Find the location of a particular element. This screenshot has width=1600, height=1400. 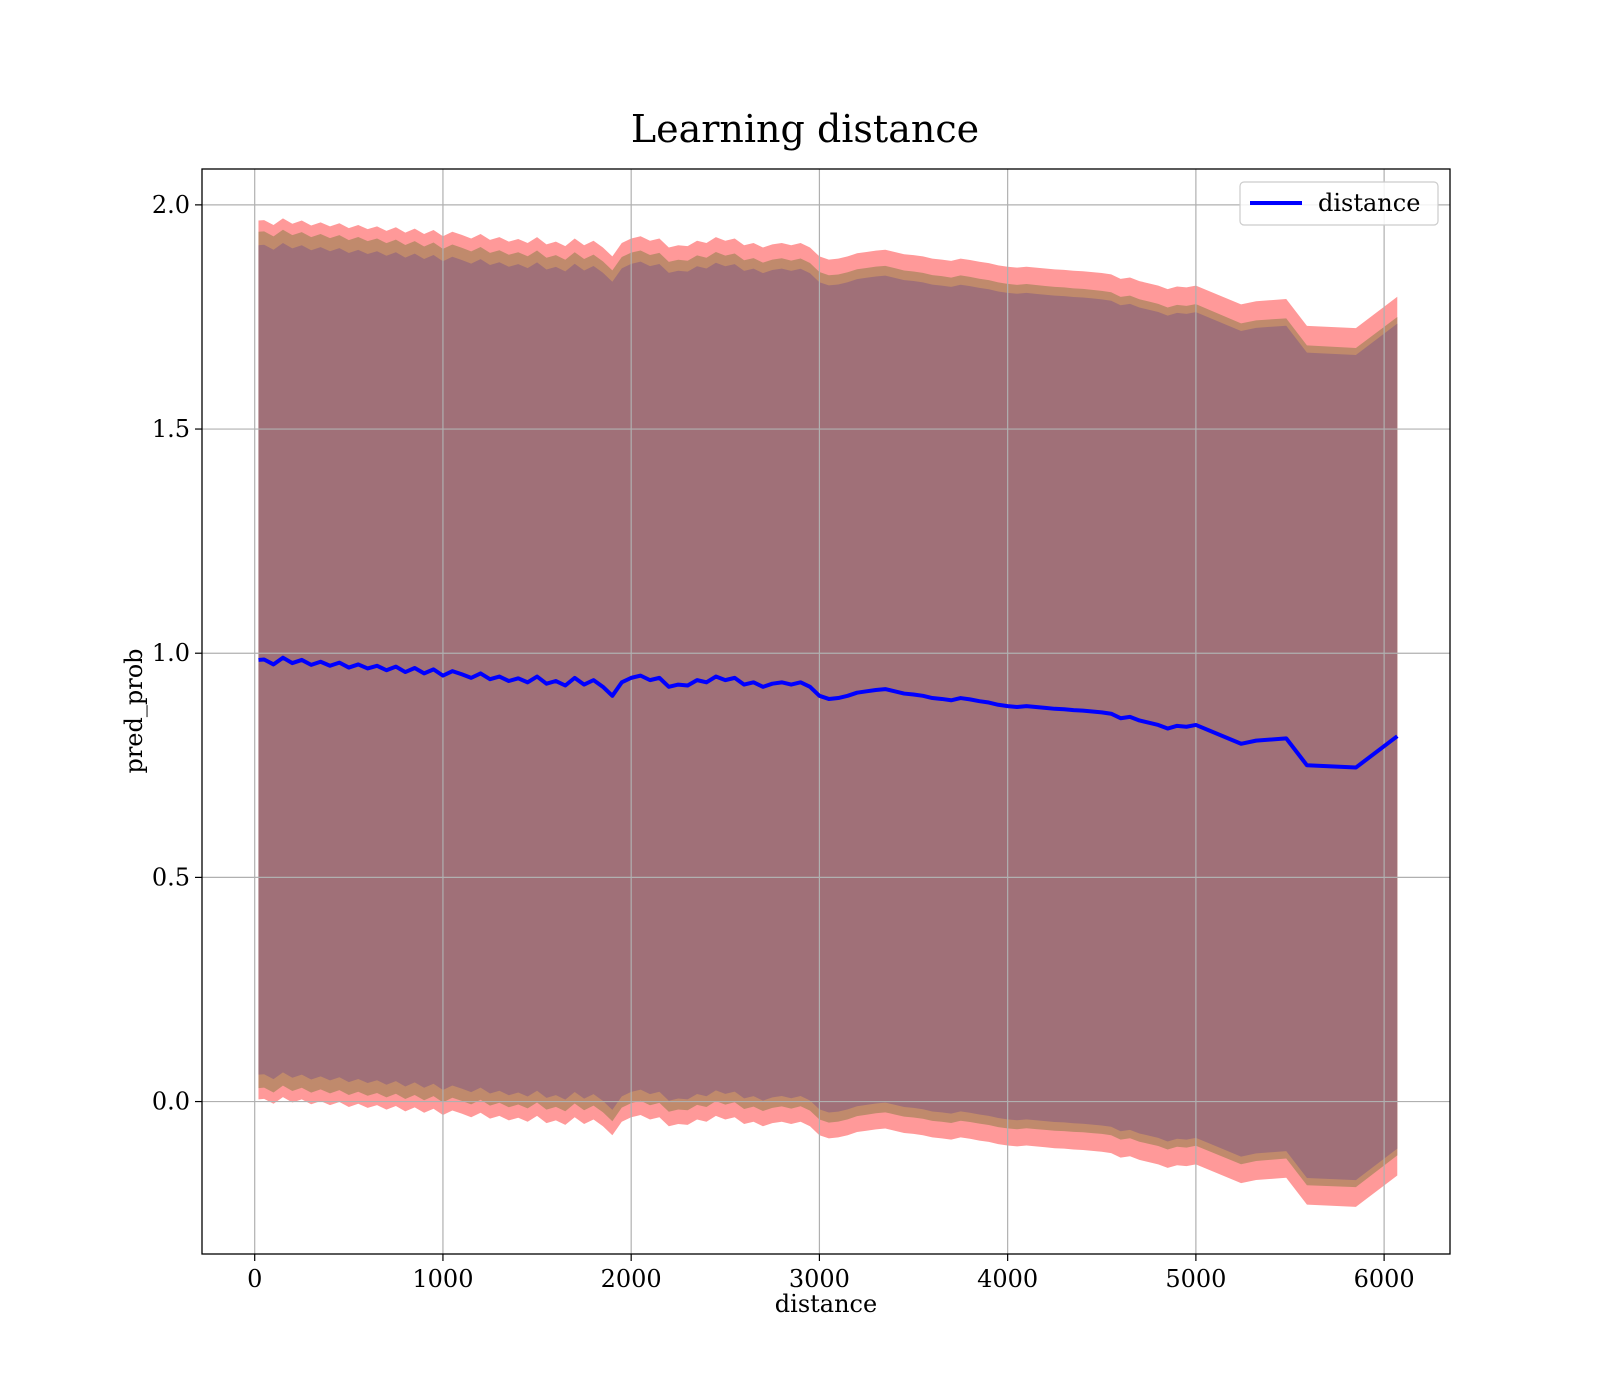

x-tick-label: 1000 is located at coordinates (442, 1279).